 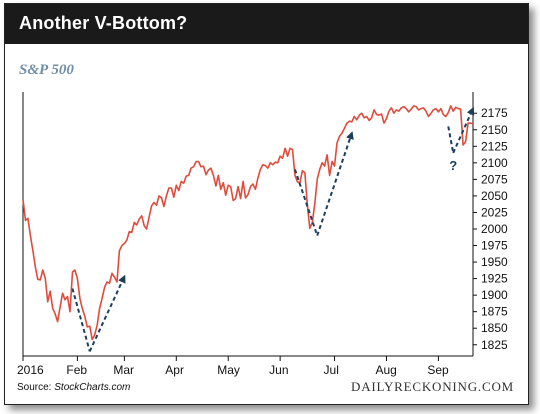 I want to click on source-prefix: Source:, so click(x=36, y=387).